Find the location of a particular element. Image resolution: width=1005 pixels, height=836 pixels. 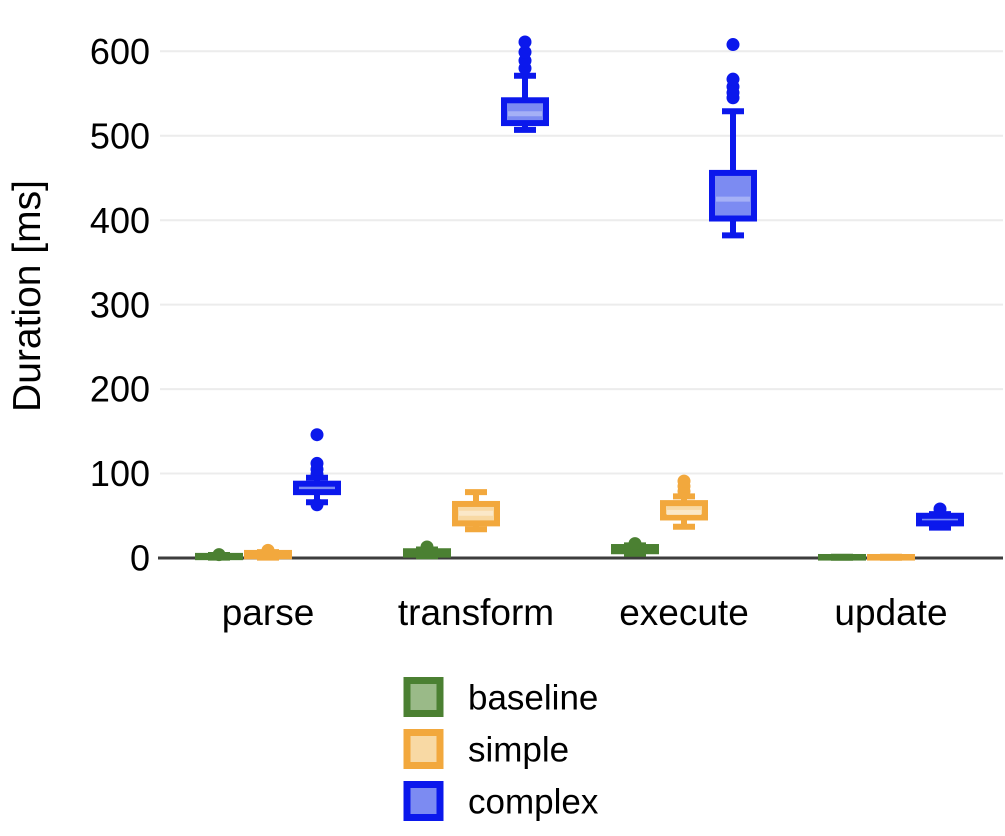

legend: baseline simple complex is located at coordinates (501, 749).